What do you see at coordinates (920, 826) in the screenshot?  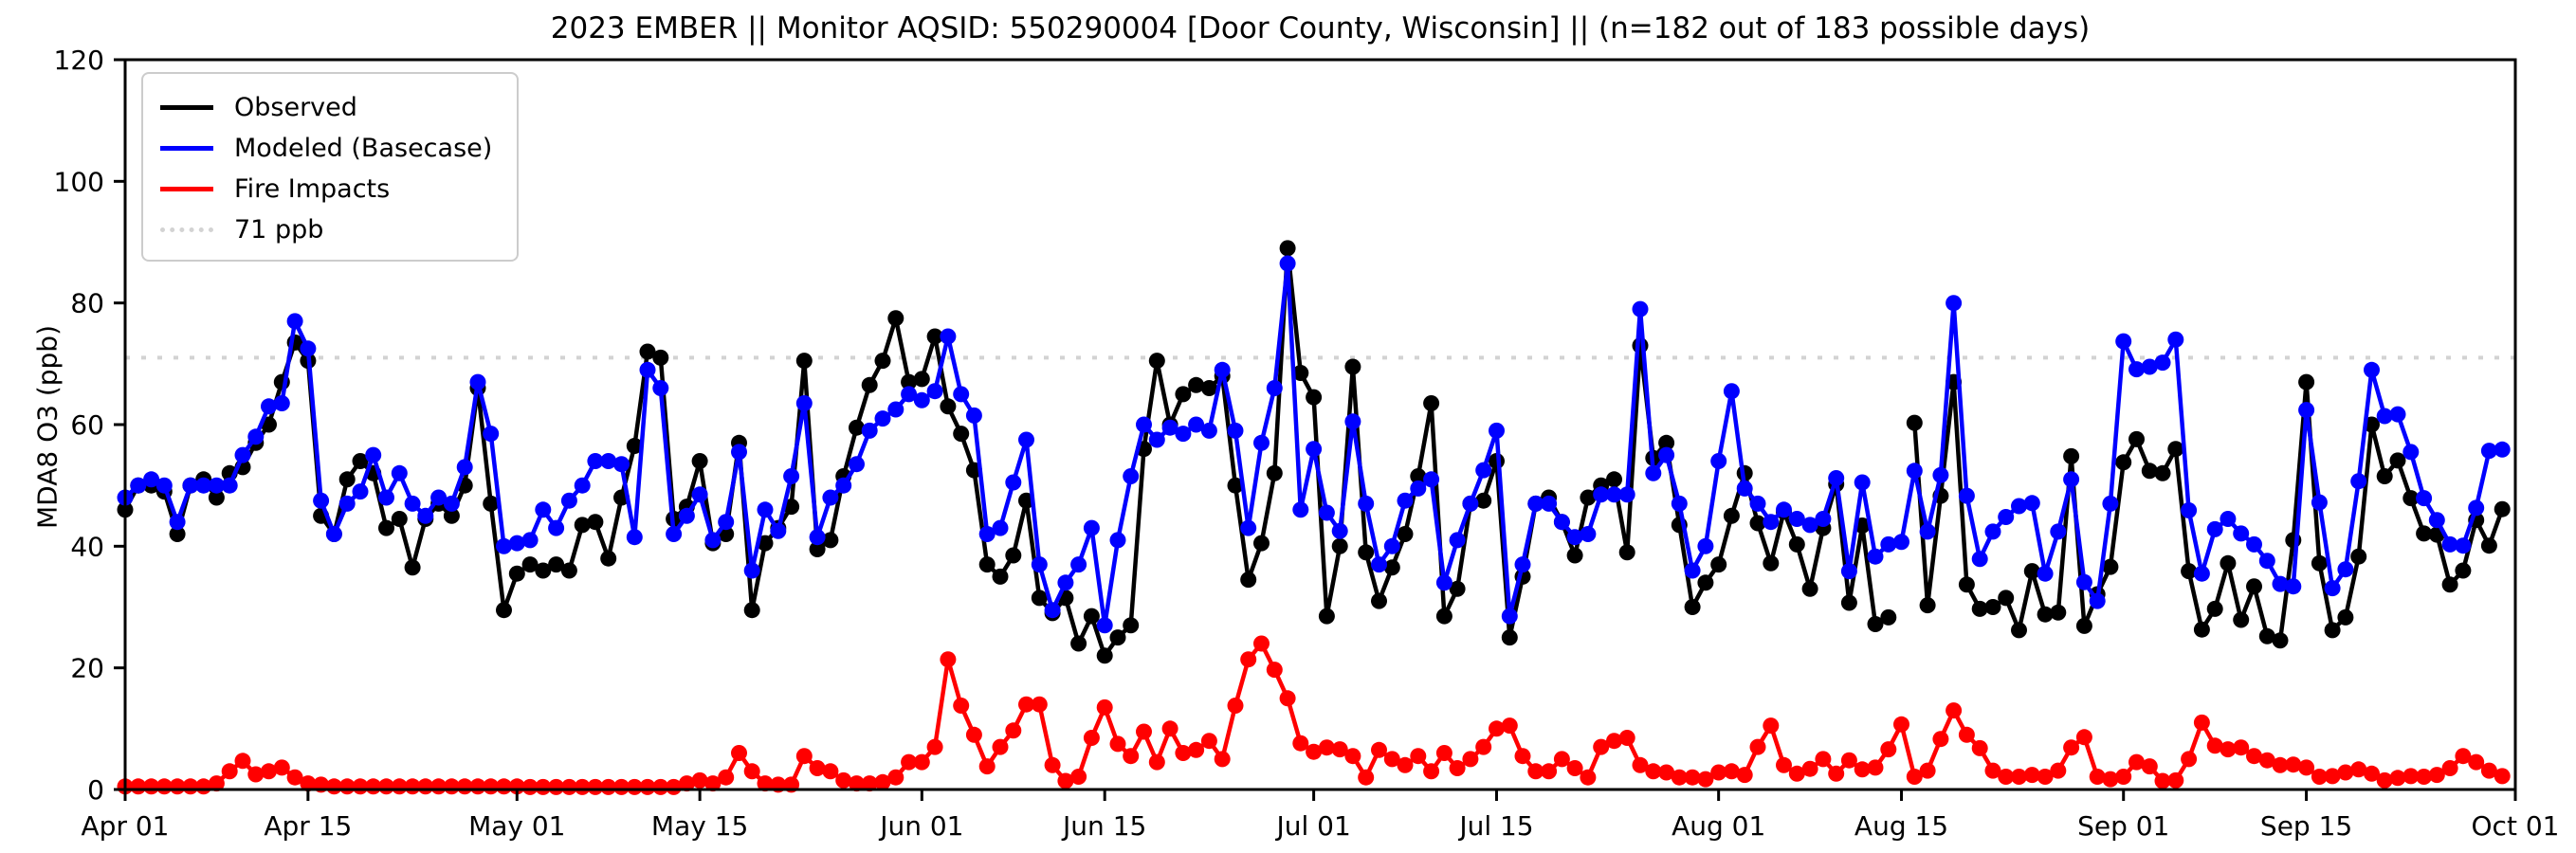 I see `x-tick-label: Jun 01` at bounding box center [920, 826].